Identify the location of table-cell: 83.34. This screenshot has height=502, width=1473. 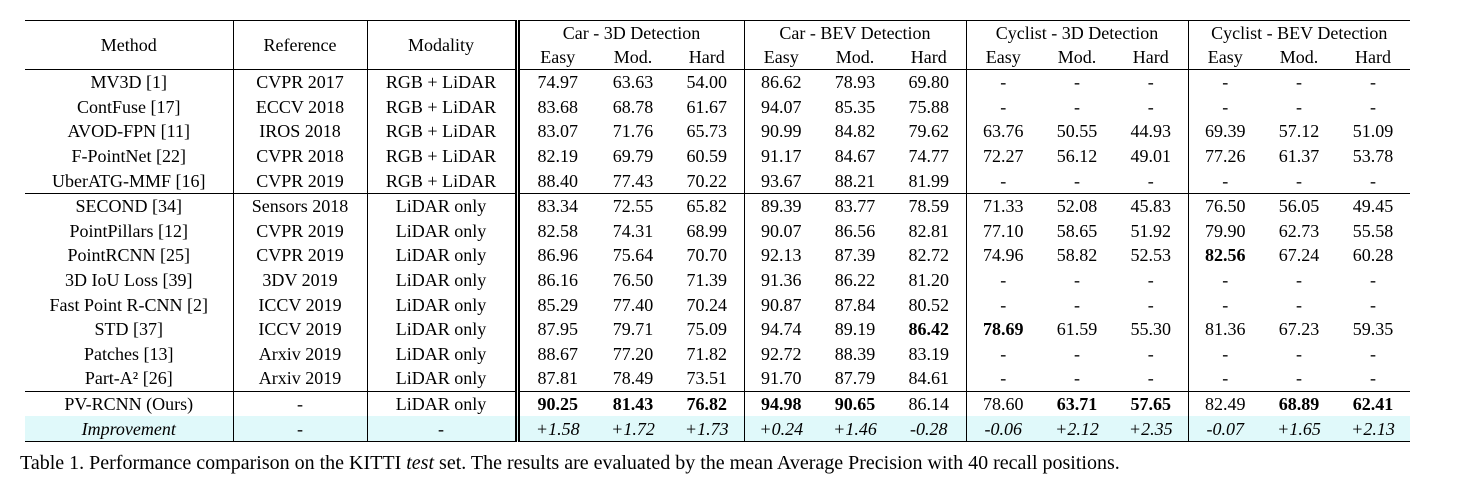
(555, 205).